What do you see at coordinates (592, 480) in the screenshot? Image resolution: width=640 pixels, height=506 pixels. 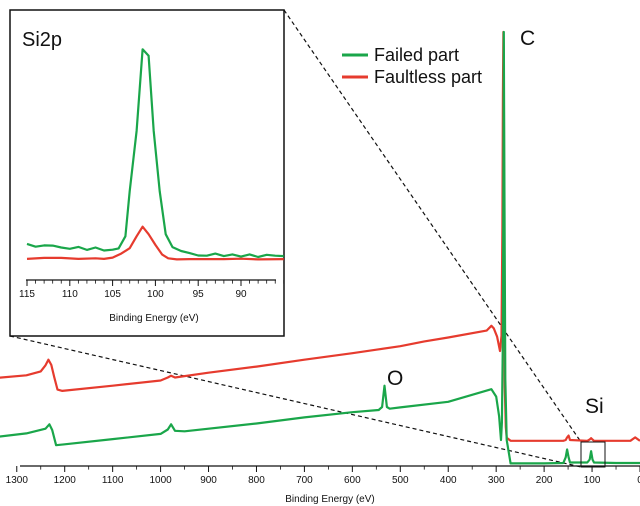 I see `main-x-axis-tick-label-100: 100` at bounding box center [592, 480].